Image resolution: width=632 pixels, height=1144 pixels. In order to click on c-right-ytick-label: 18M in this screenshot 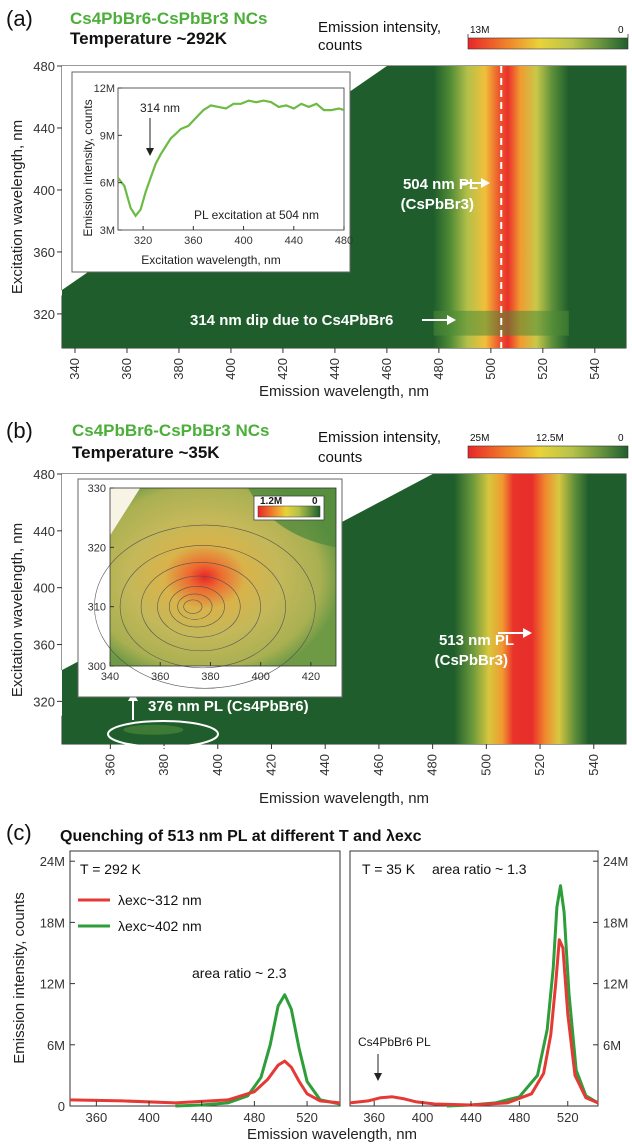, I will do `click(615, 922)`.